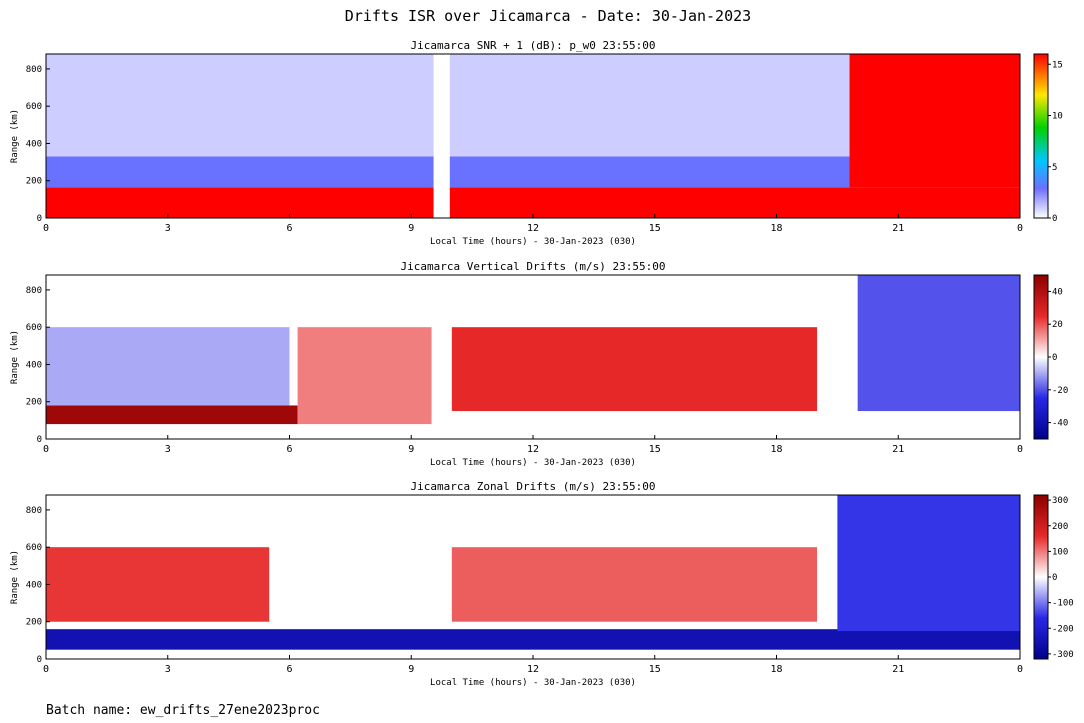  What do you see at coordinates (183, 710) in the screenshot?
I see `batch-name-label: Batch name: ew_drifts_27ene2023proc` at bounding box center [183, 710].